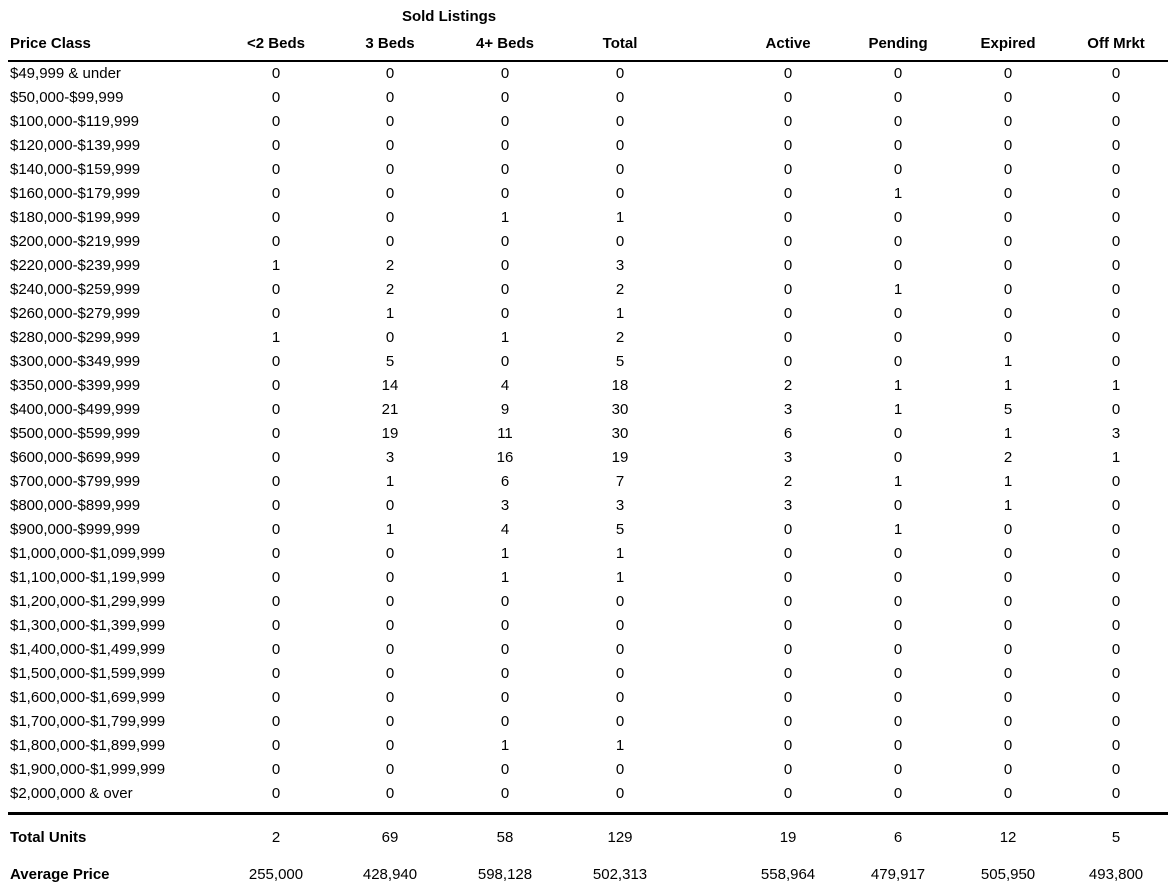 Image resolution: width=1172 pixels, height=892 pixels. What do you see at coordinates (1116, 834) in the screenshot?
I see `total-units-off-mrkt: 5` at bounding box center [1116, 834].